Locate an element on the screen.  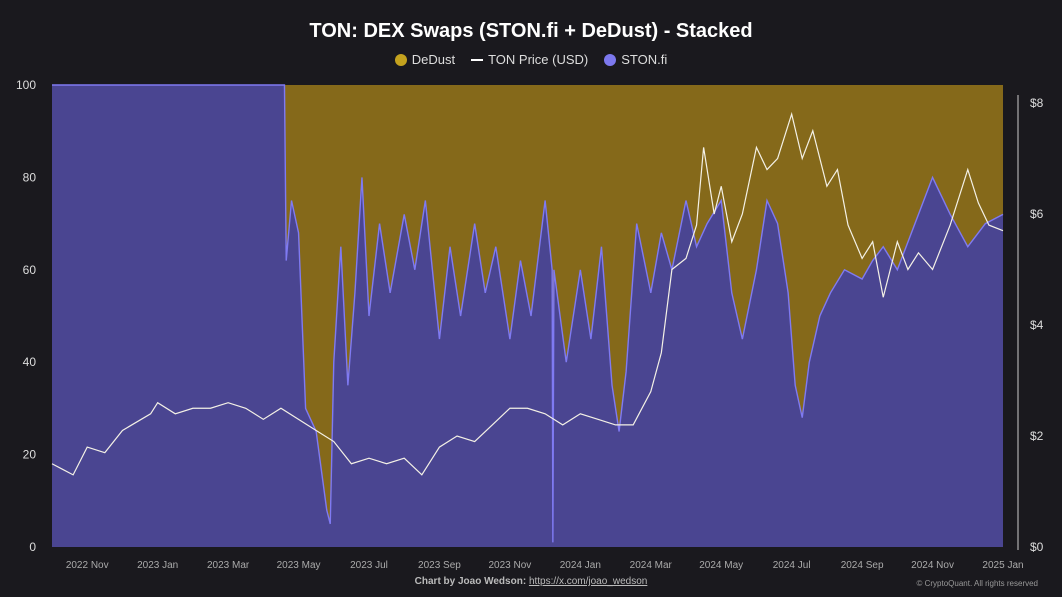
credit-text: Chart by Joao Wedson: is located at coordinates (470, 581).